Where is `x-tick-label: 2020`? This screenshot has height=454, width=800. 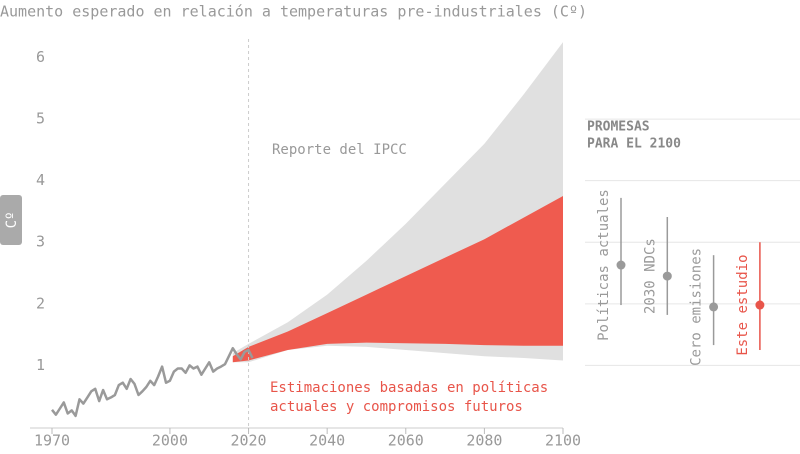 x-tick-label: 2020 is located at coordinates (248, 441).